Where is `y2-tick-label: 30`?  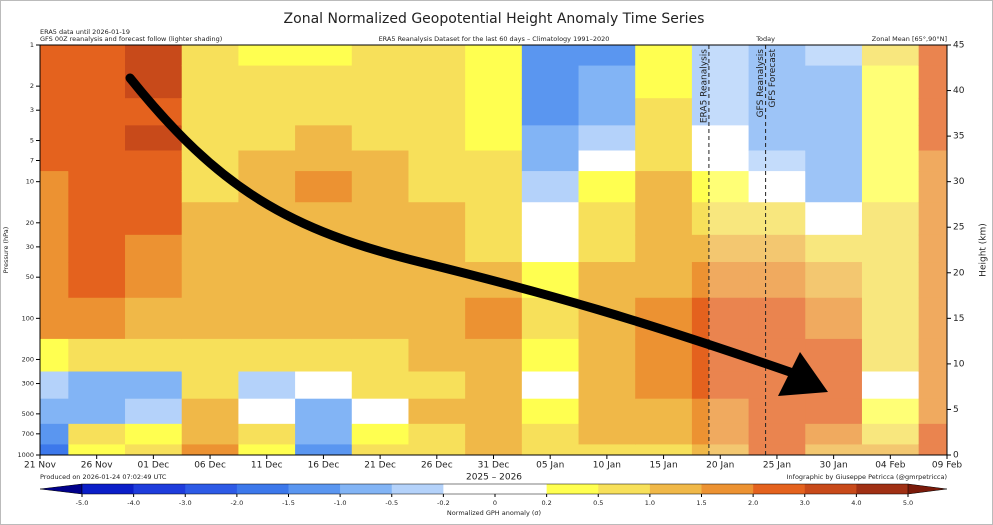
y2-tick-label: 30 is located at coordinates (959, 182).